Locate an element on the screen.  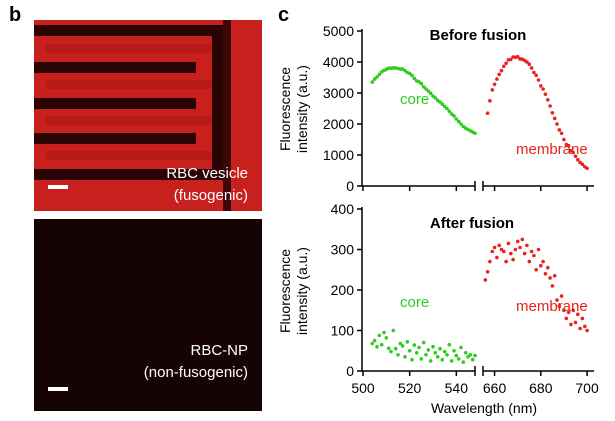
y-tick-label: 3000 is located at coordinates (338, 93).